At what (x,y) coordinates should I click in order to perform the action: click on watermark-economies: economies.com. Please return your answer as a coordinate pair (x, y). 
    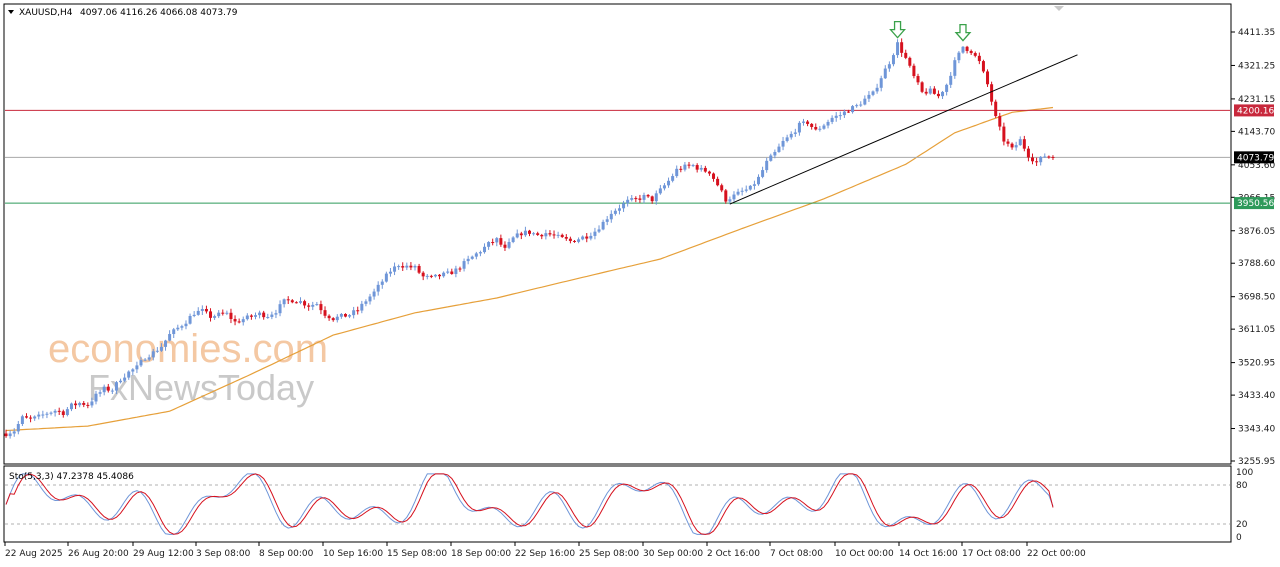
    Looking at the image, I should click on (188, 349).